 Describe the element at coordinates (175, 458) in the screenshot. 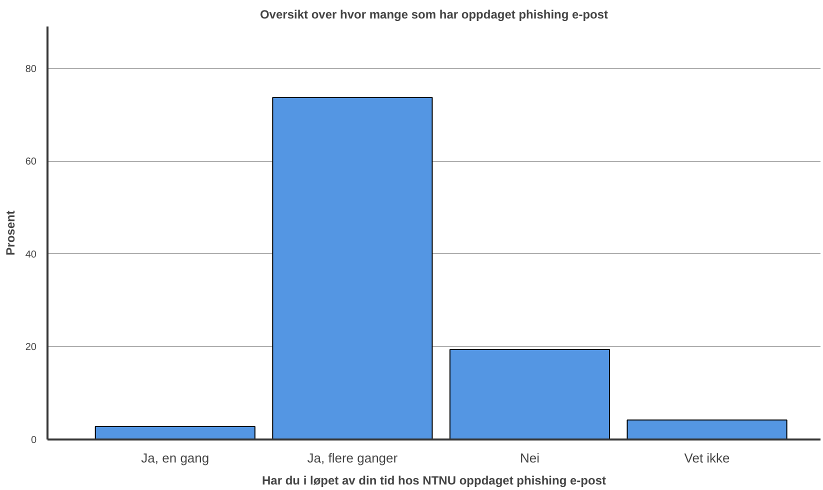

I see `x-tick-label: Ja, en gang` at that location.